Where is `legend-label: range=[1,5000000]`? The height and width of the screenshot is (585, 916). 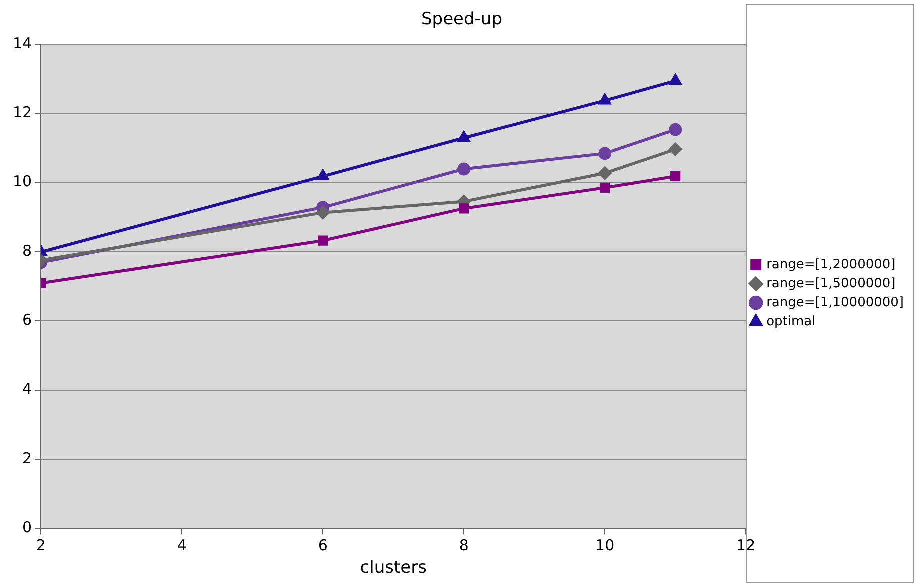
legend-label: range=[1,5000000] is located at coordinates (831, 284).